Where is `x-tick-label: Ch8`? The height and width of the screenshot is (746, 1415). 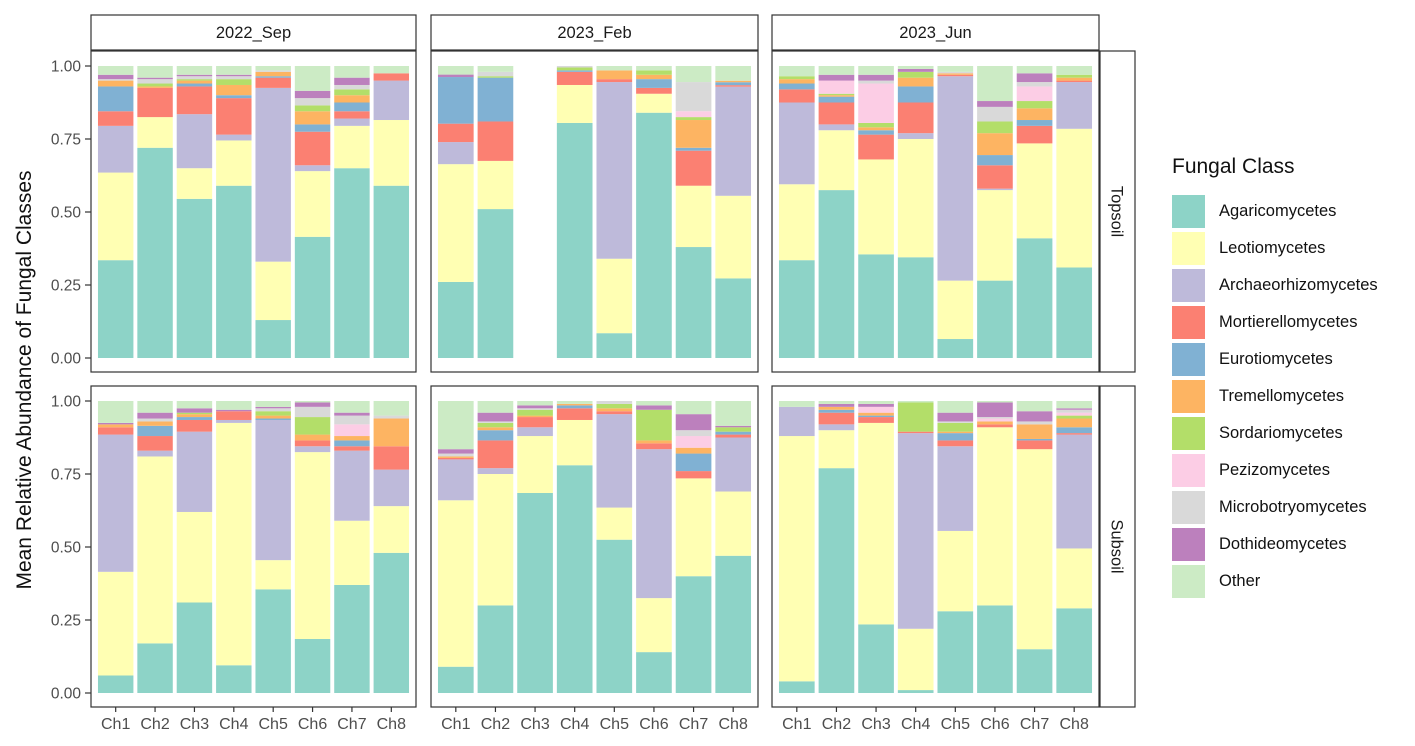
x-tick-label: Ch8 is located at coordinates (1074, 724).